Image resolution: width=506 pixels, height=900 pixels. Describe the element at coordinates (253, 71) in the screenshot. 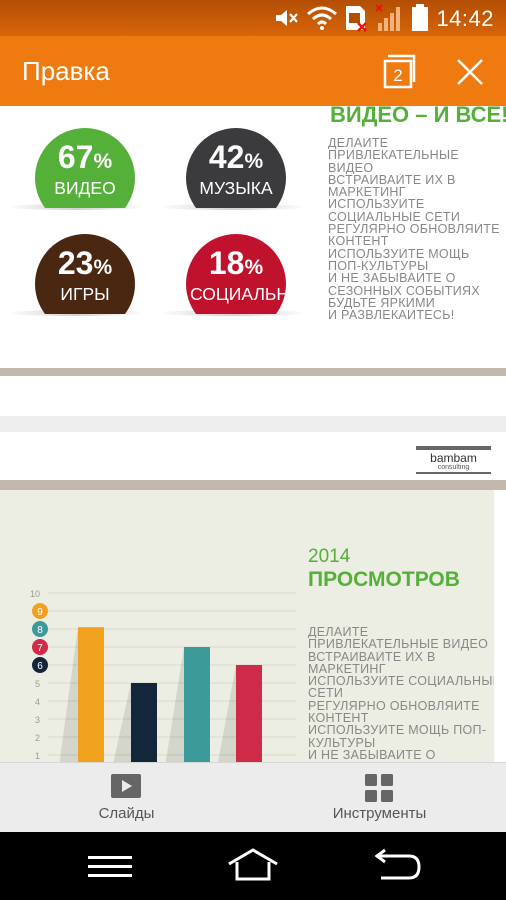

I see `app-bar: Правка 2` at that location.